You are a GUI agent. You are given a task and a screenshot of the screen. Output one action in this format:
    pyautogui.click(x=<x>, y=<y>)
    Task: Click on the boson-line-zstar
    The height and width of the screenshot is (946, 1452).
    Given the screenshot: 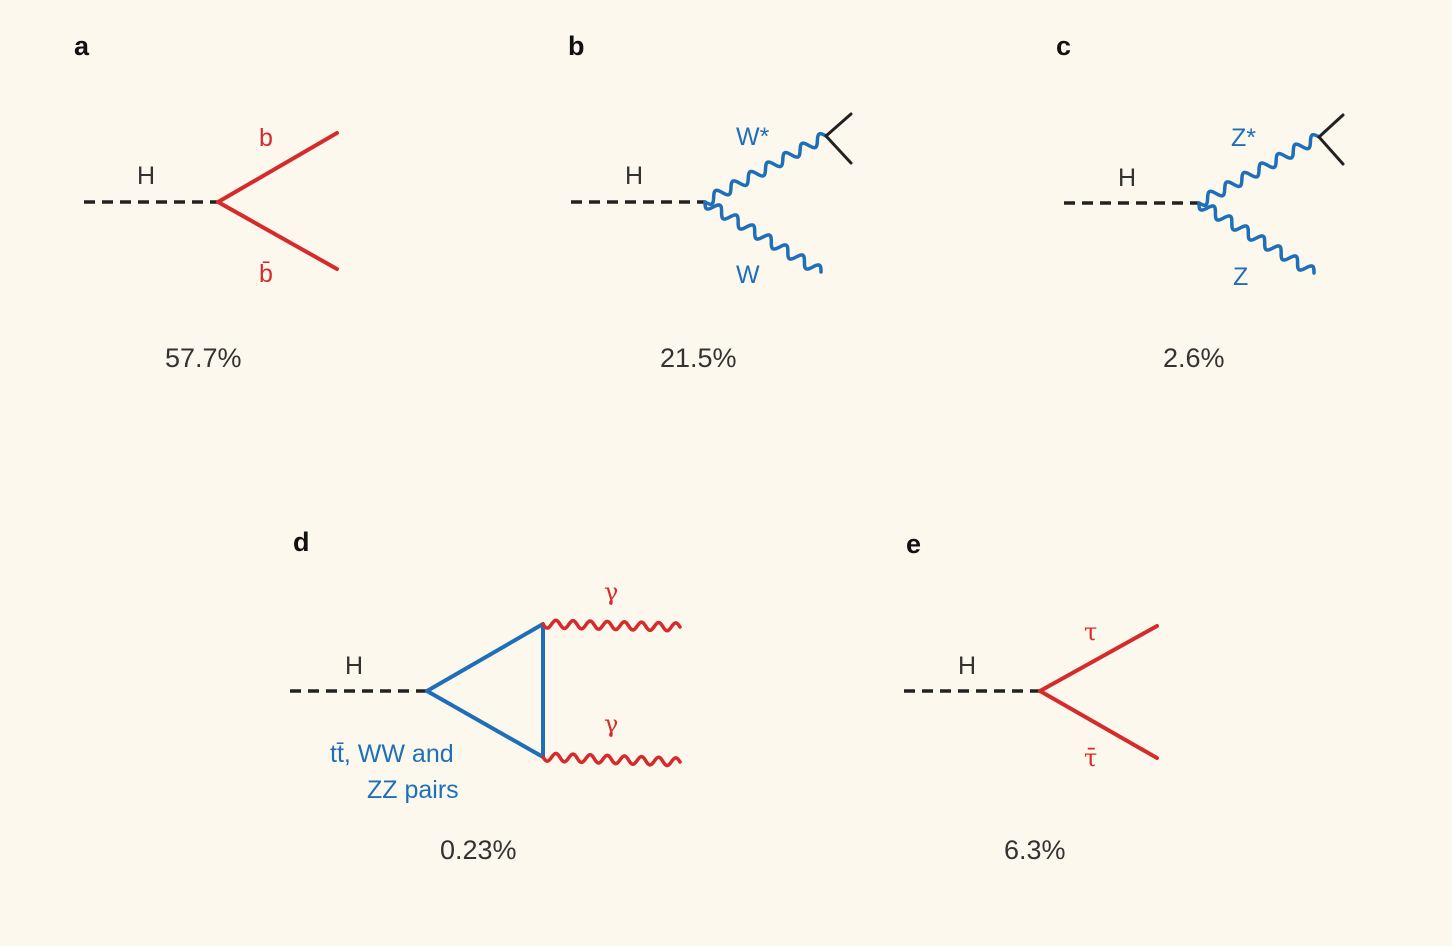 What is the action you would take?
    pyautogui.click(x=1259, y=170)
    